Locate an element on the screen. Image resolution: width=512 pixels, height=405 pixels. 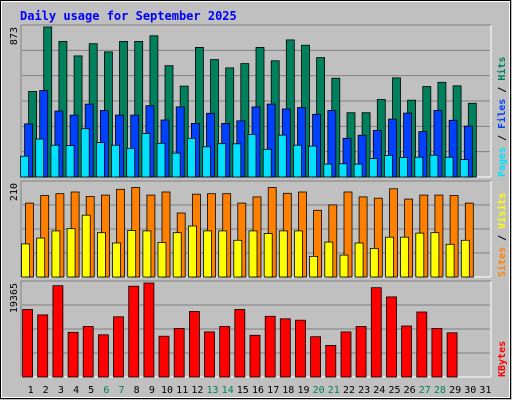
x-tick-label: 22 is located at coordinates (349, 390).